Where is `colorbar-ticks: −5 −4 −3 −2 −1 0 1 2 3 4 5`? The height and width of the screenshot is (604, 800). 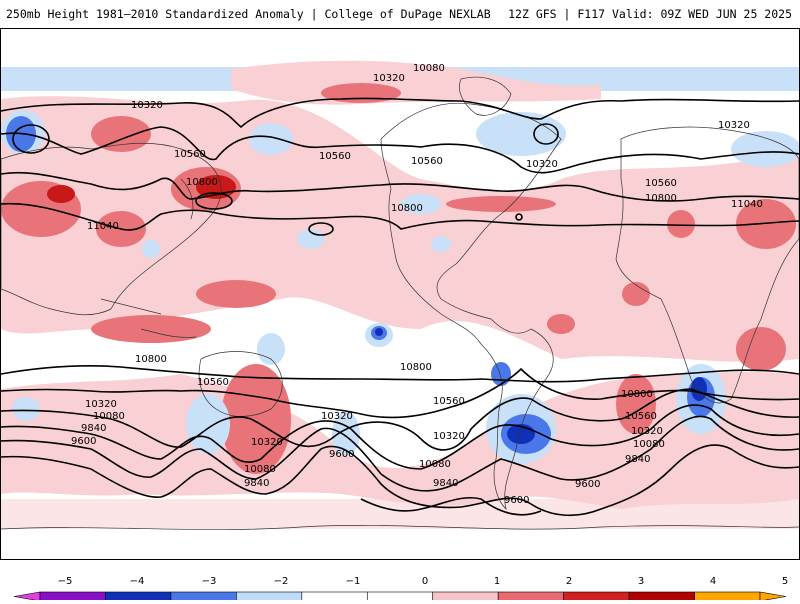 colorbar-ticks: −5 −4 −3 −2 −1 0 1 2 3 4 5 is located at coordinates (423, 581).